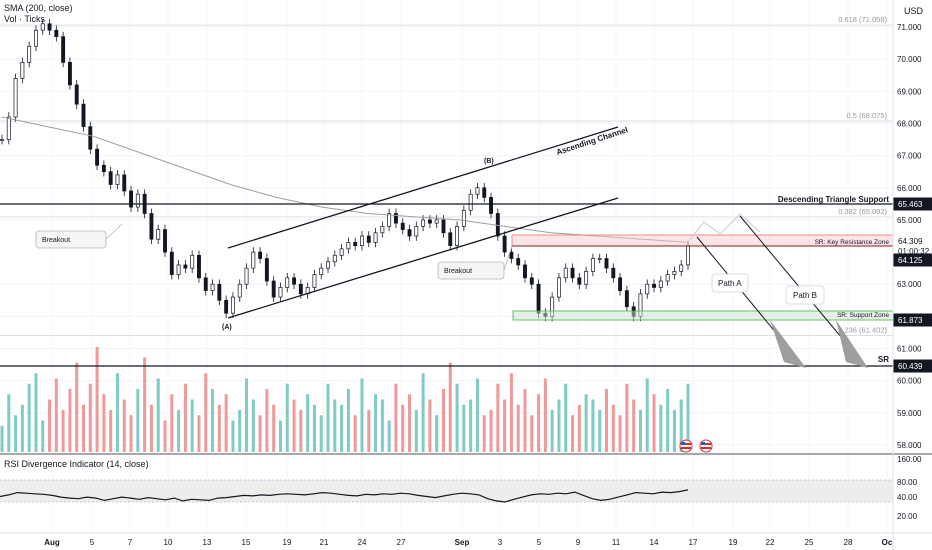 This screenshot has height=550, width=932. I want to click on volume-legend: Vol · Ticks, so click(25, 19).